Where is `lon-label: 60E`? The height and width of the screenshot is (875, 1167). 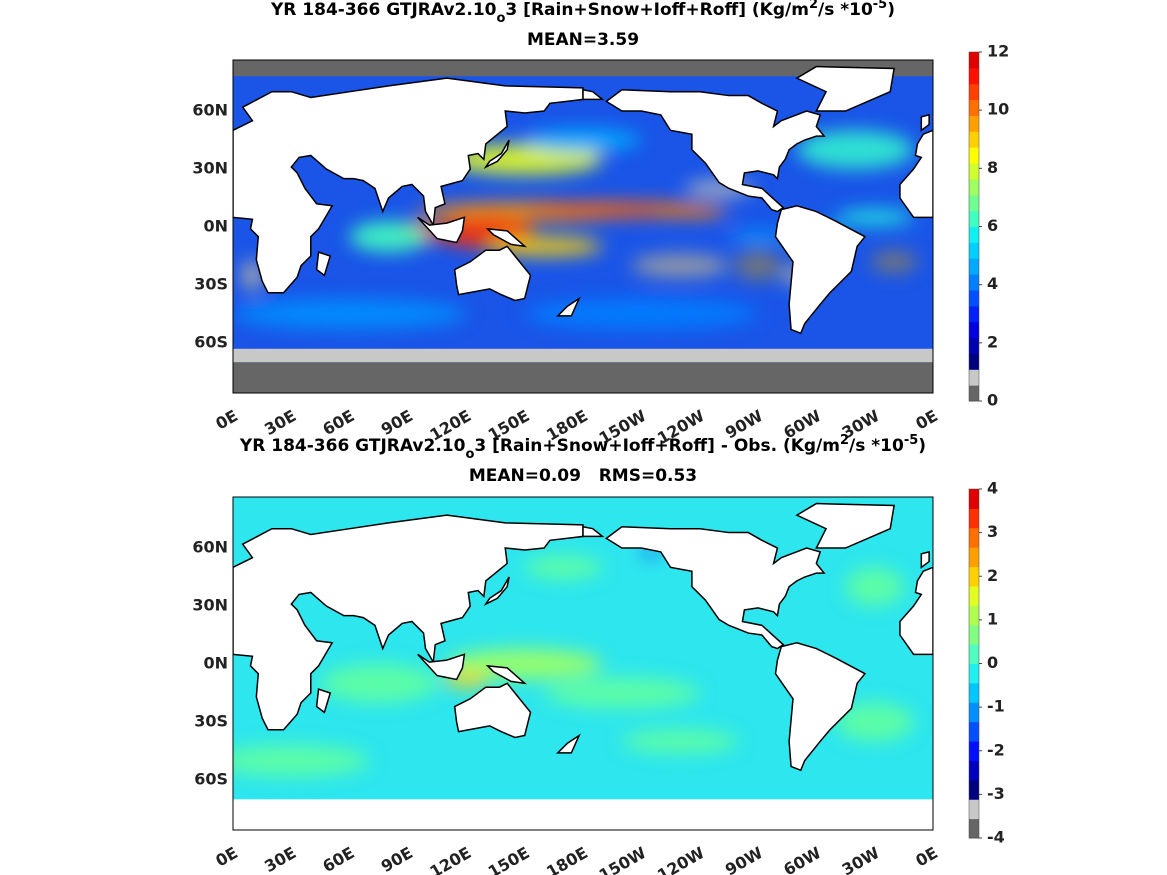 lon-label: 60E is located at coordinates (338, 422).